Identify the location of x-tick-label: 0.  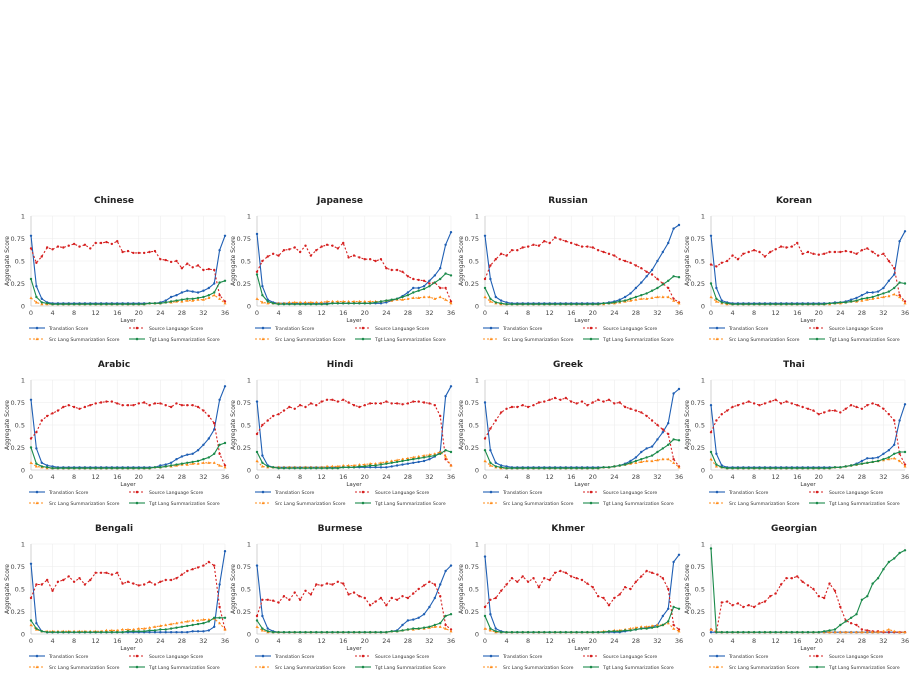
(257, 477).